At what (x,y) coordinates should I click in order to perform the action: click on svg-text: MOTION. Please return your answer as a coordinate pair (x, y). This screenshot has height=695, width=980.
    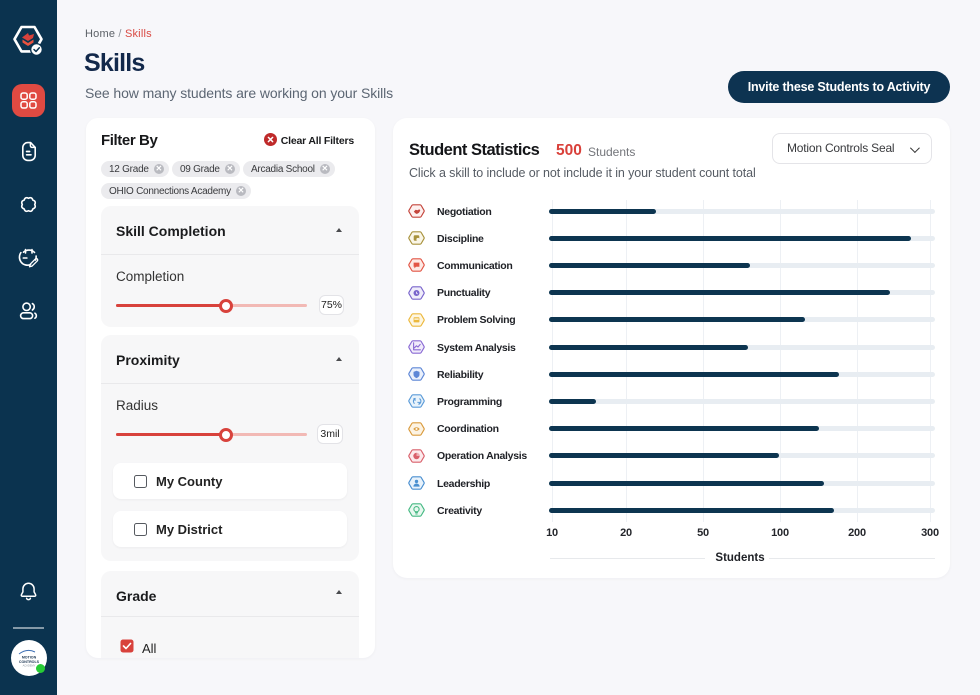
    Looking at the image, I should click on (28, 658).